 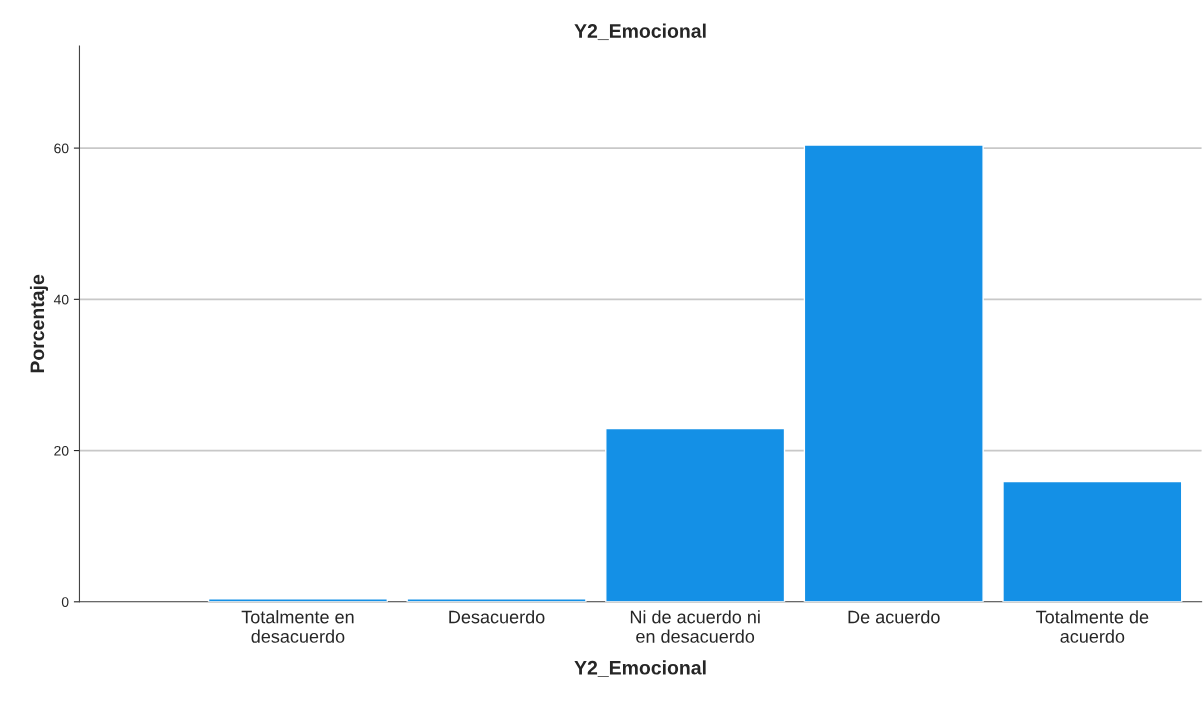 What do you see at coordinates (640, 32) in the screenshot?
I see `chart-title: Y2_Emocional` at bounding box center [640, 32].